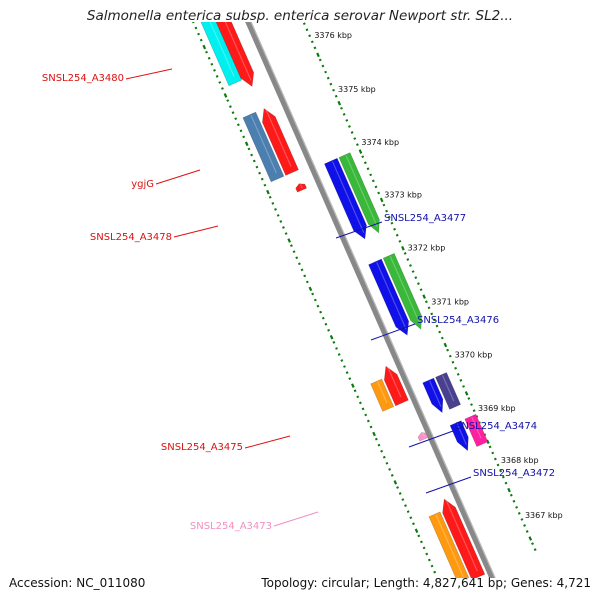 This screenshot has width=600, height=600. What do you see at coordinates (427, 248) in the screenshot?
I see `kbp-label: 3372 kbp` at bounding box center [427, 248].